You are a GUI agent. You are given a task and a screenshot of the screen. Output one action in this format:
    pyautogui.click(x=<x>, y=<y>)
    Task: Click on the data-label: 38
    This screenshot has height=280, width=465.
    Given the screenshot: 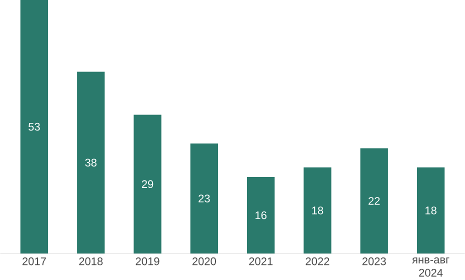 What is the action you would take?
    pyautogui.click(x=91, y=162)
    